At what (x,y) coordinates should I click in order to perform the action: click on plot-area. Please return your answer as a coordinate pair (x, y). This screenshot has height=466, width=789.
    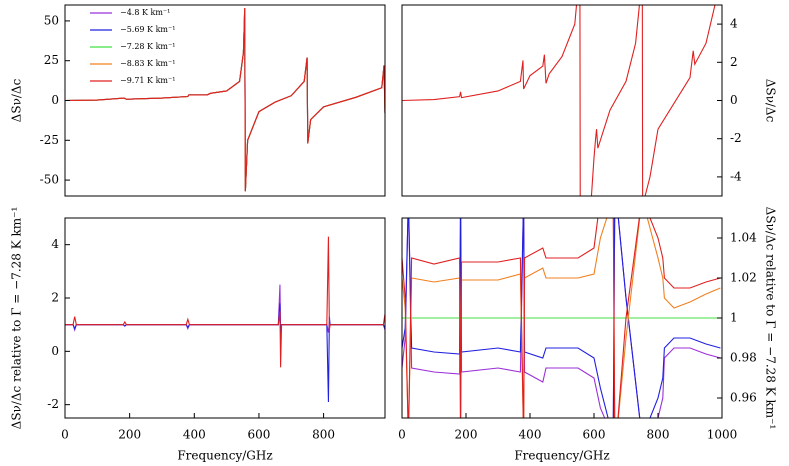
    Looking at the image, I should click on (225, 319).